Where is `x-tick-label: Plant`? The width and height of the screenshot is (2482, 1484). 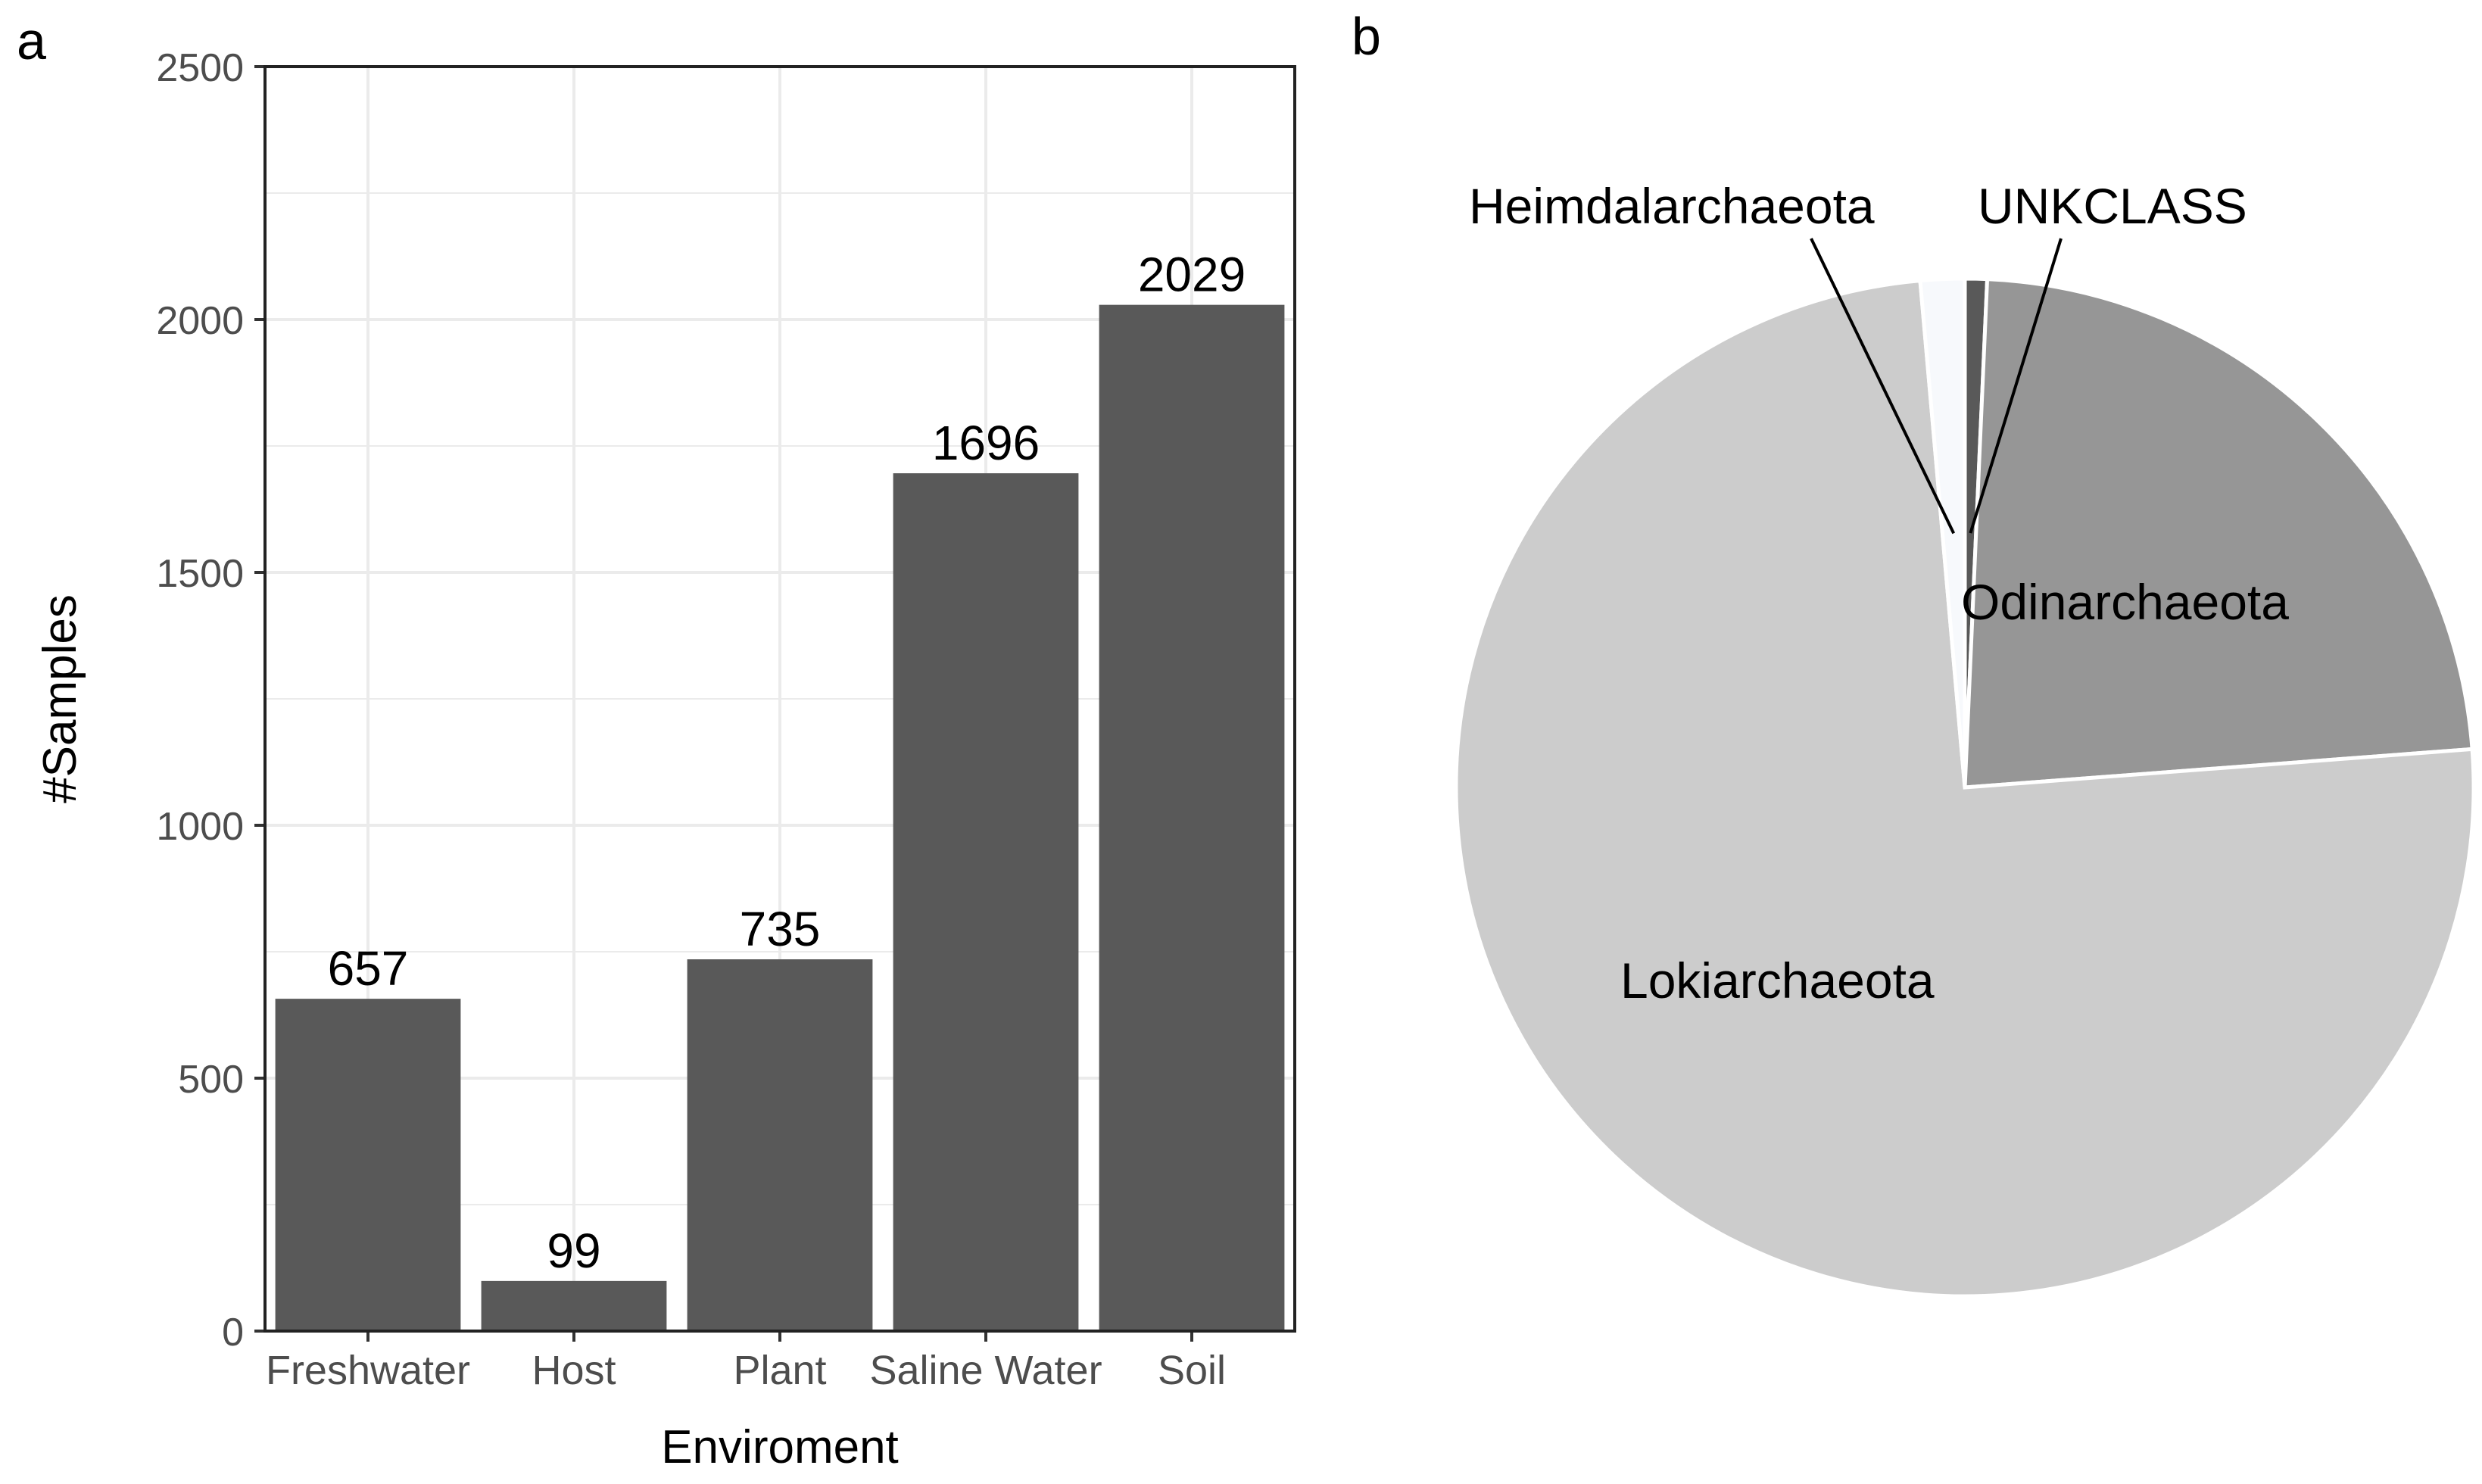
x-tick-label: Plant is located at coordinates (780, 1370).